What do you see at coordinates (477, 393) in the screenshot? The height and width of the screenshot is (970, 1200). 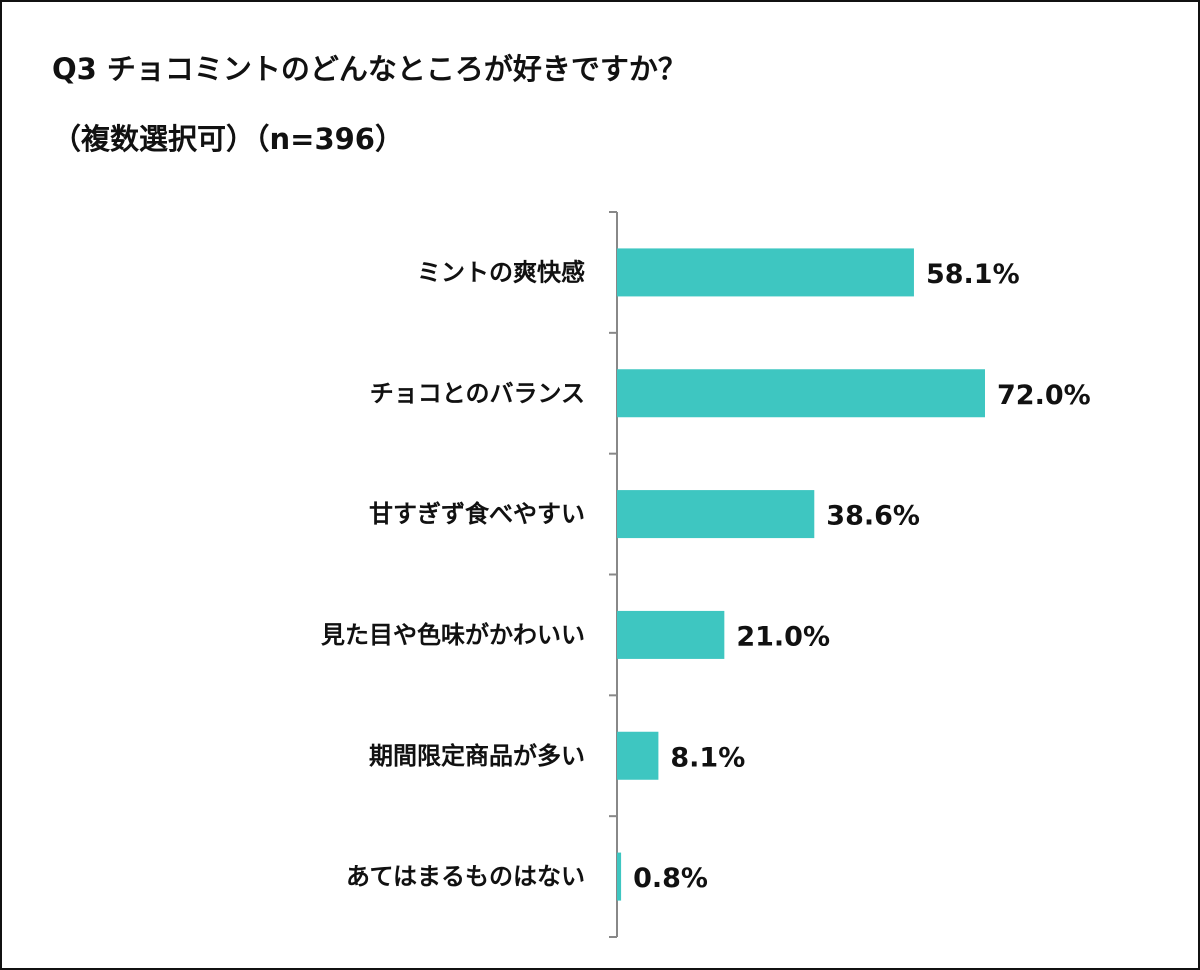 I see `category-label: チョコとのバランス` at bounding box center [477, 393].